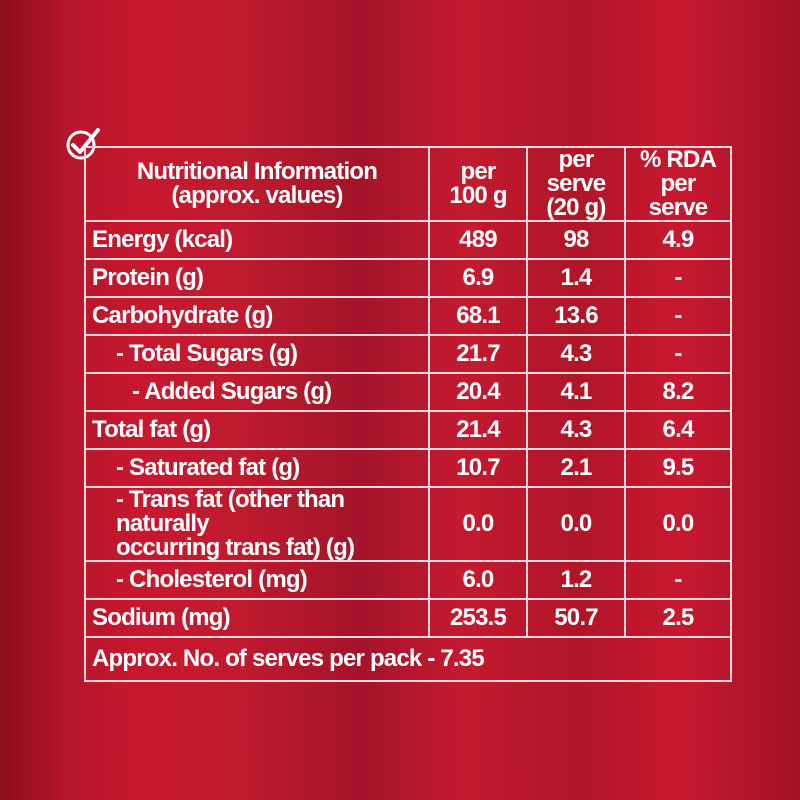 Image resolution: width=800 pixels, height=800 pixels. Describe the element at coordinates (257, 316) in the screenshot. I see `row-label: Carbohydrate (g)` at that location.